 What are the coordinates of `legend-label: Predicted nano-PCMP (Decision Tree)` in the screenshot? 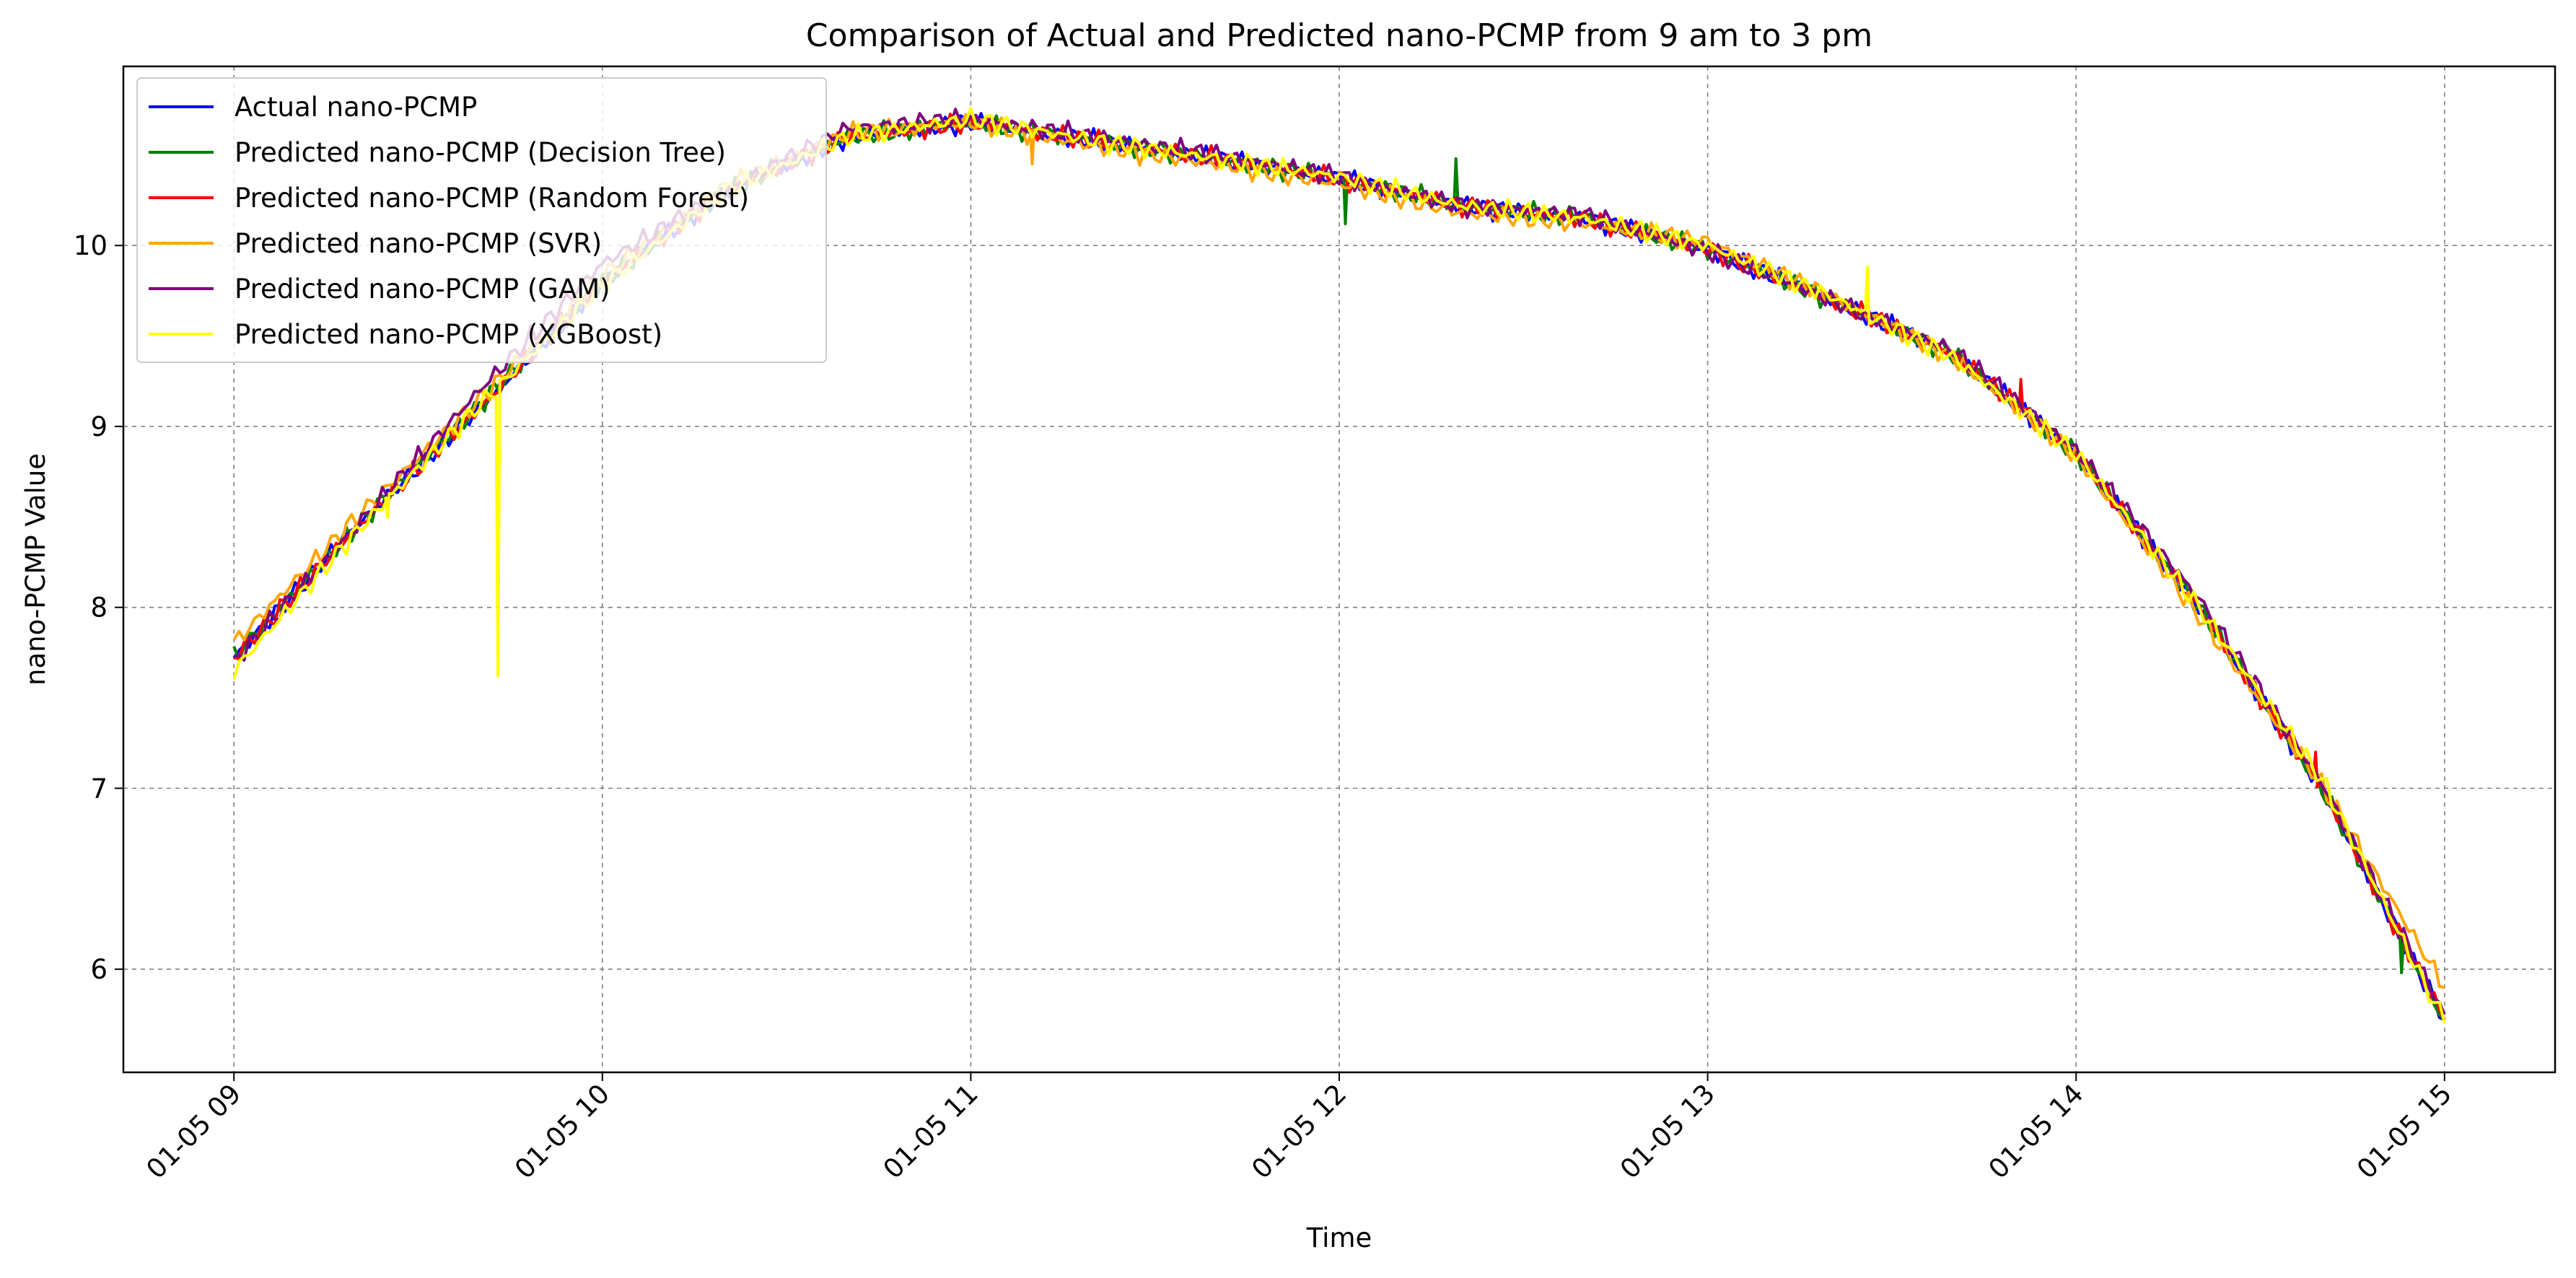 It's located at (480, 152).